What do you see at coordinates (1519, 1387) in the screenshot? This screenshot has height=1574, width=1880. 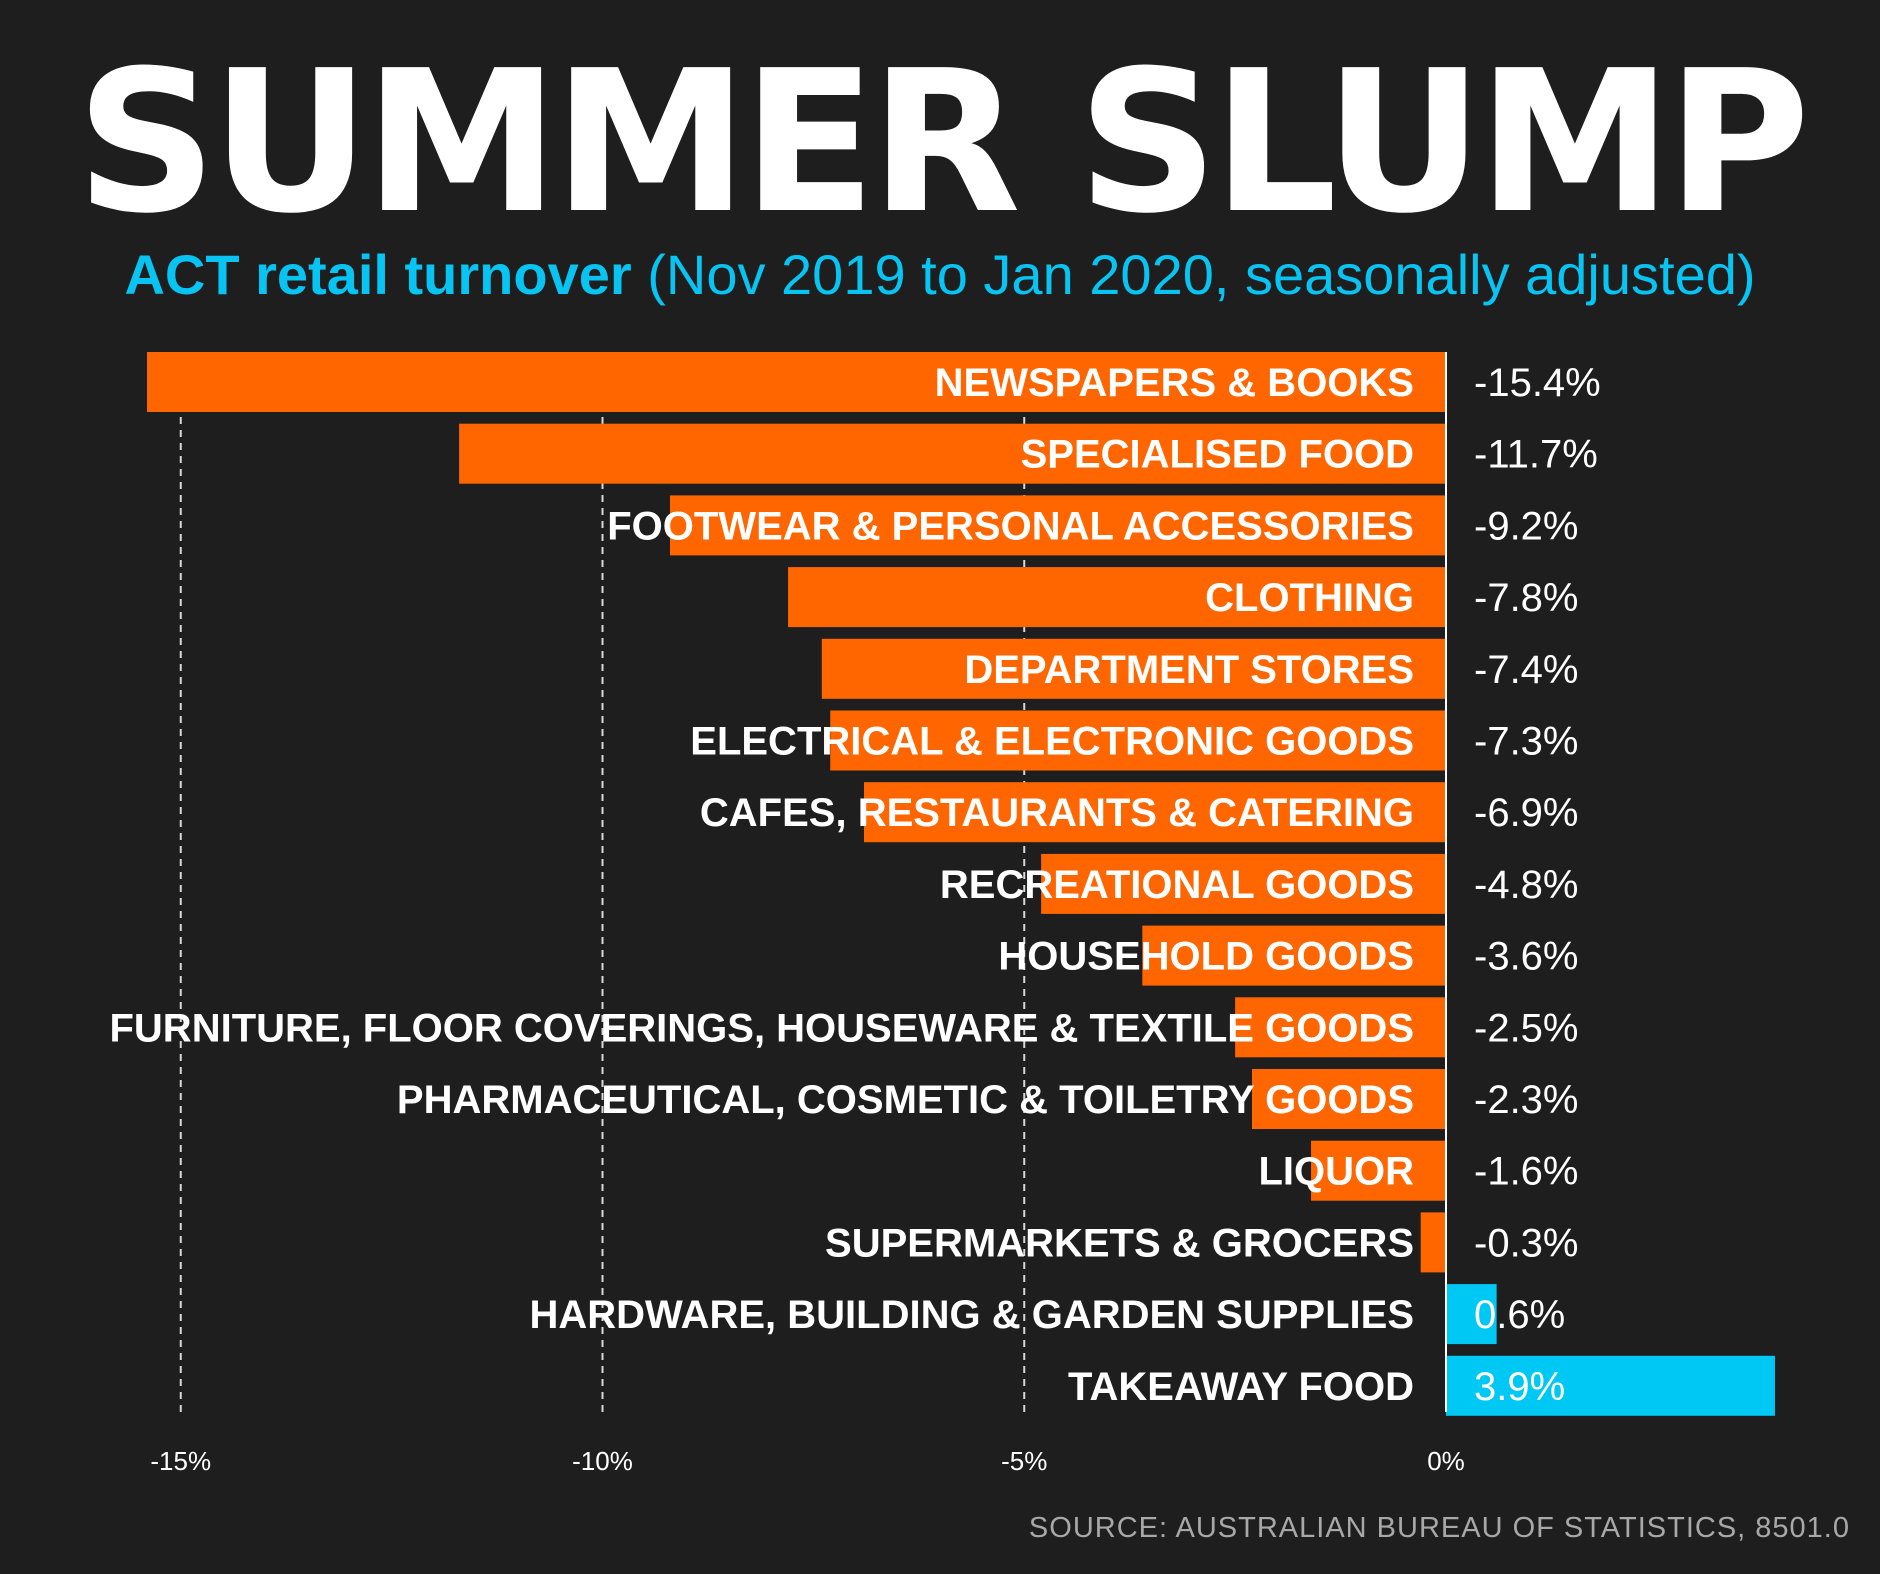 I see `value-label: 3.9%` at bounding box center [1519, 1387].